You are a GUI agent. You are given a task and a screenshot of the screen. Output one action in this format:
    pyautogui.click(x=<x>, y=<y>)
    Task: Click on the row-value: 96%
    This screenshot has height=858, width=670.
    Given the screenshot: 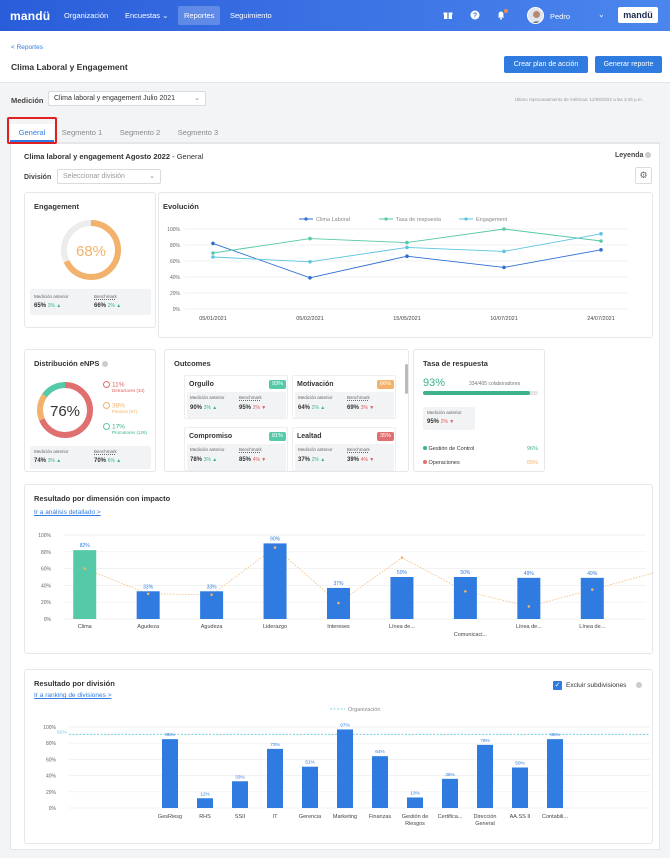 What is the action you would take?
    pyautogui.click(x=532, y=449)
    